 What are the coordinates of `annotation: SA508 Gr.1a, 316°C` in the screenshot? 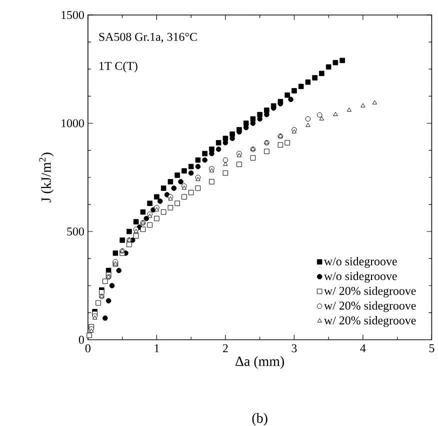 It's located at (148, 37).